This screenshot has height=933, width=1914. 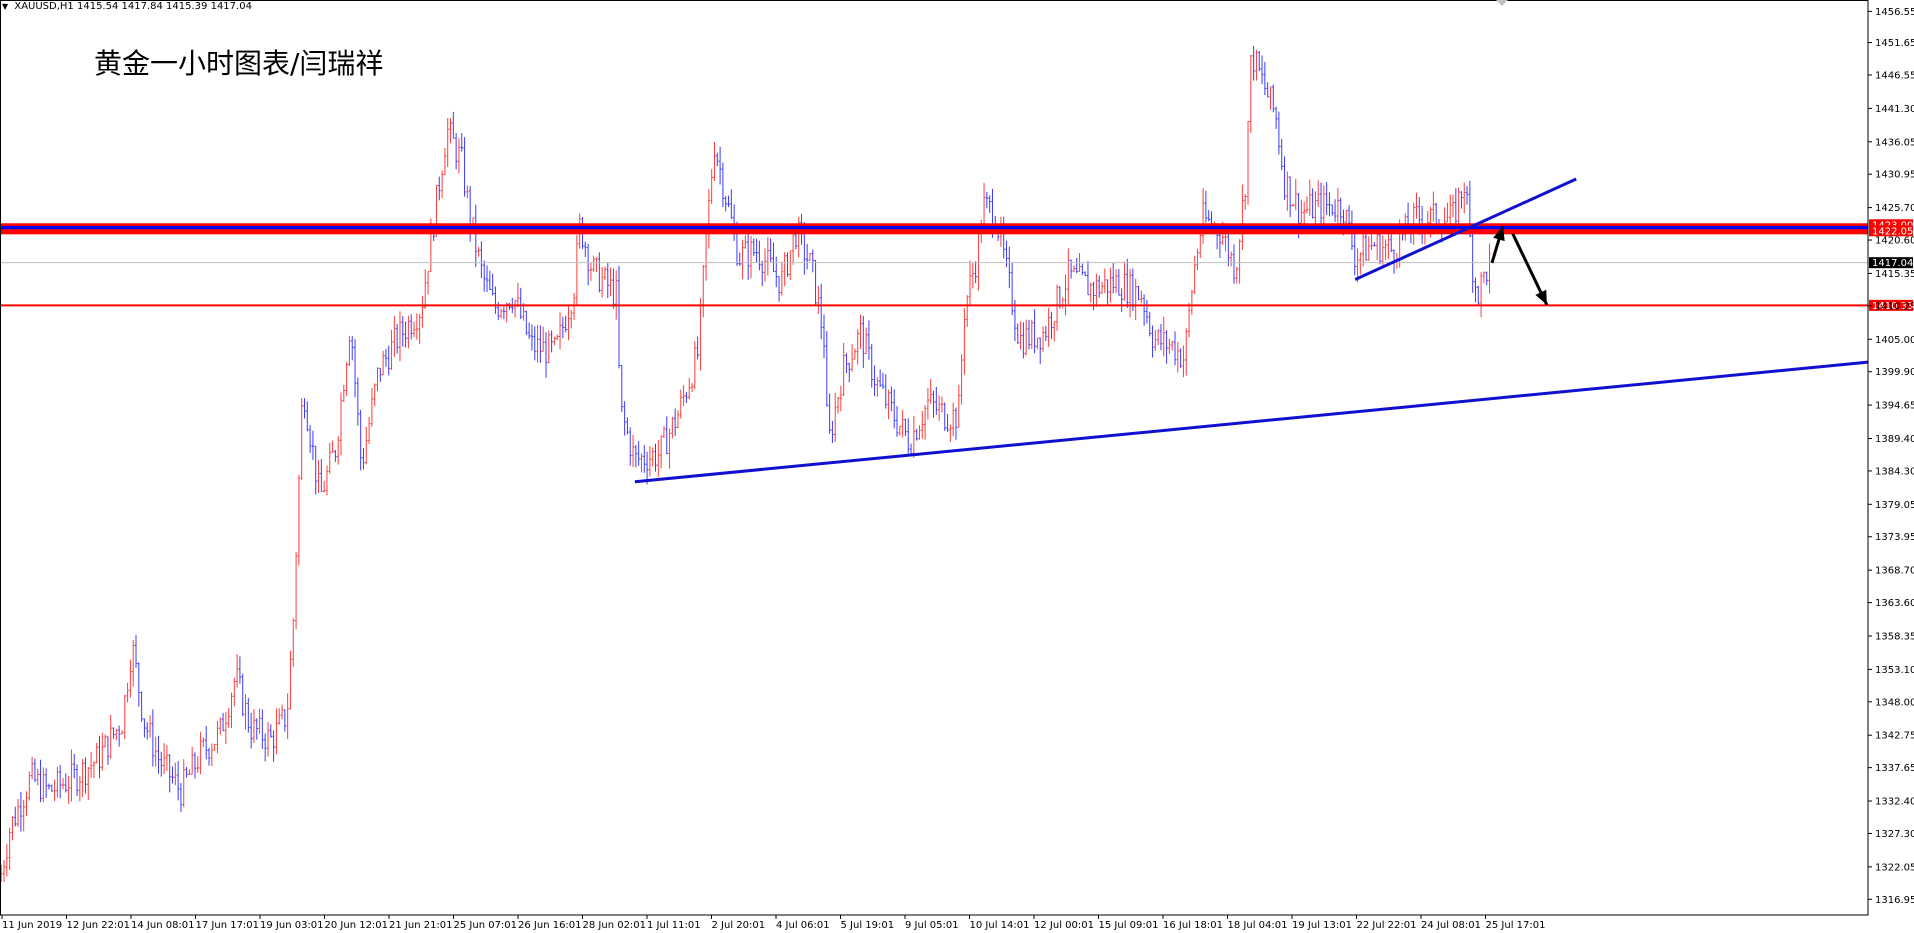 What do you see at coordinates (1894, 537) in the screenshot?
I see `y-tick-label: 1373.95` at bounding box center [1894, 537].